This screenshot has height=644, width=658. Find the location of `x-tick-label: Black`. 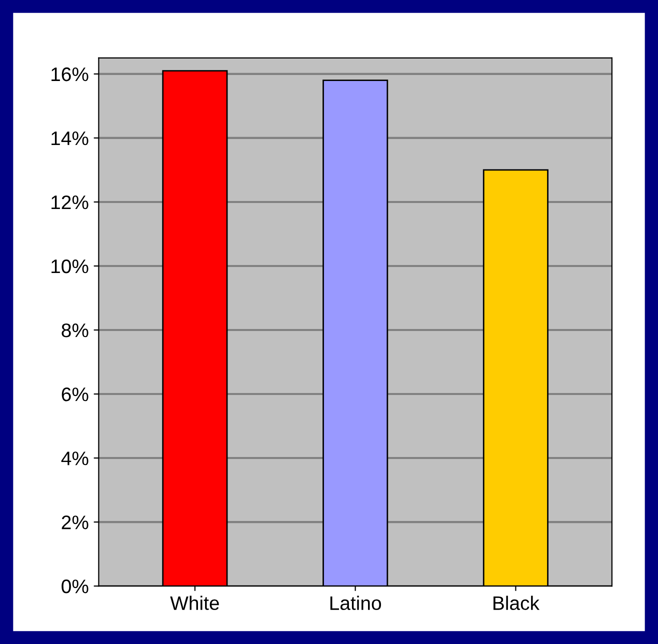

x-tick-label: Black is located at coordinates (517, 603).